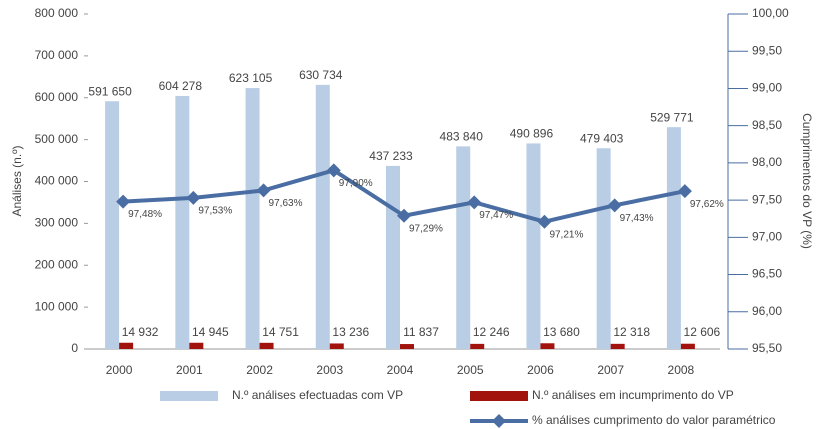 The image size is (819, 429). I want to click on x-tick-label: 2006, so click(540, 370).